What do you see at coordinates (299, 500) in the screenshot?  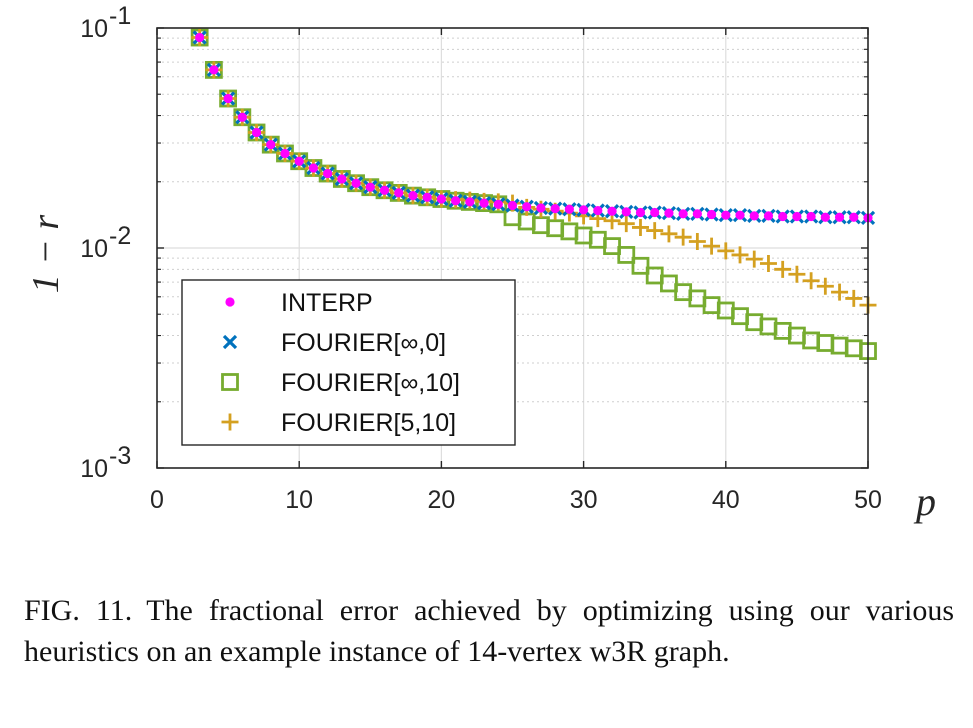 I see `x-tick-label: 10` at bounding box center [299, 500].